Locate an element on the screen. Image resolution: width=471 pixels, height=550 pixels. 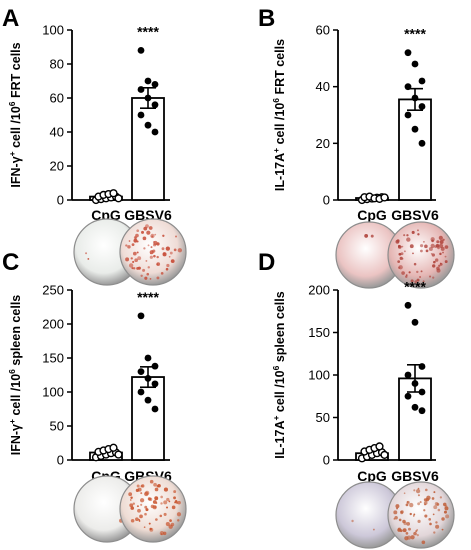
y-axis-label-part: IL-17A is located at coordinates (280, 172).